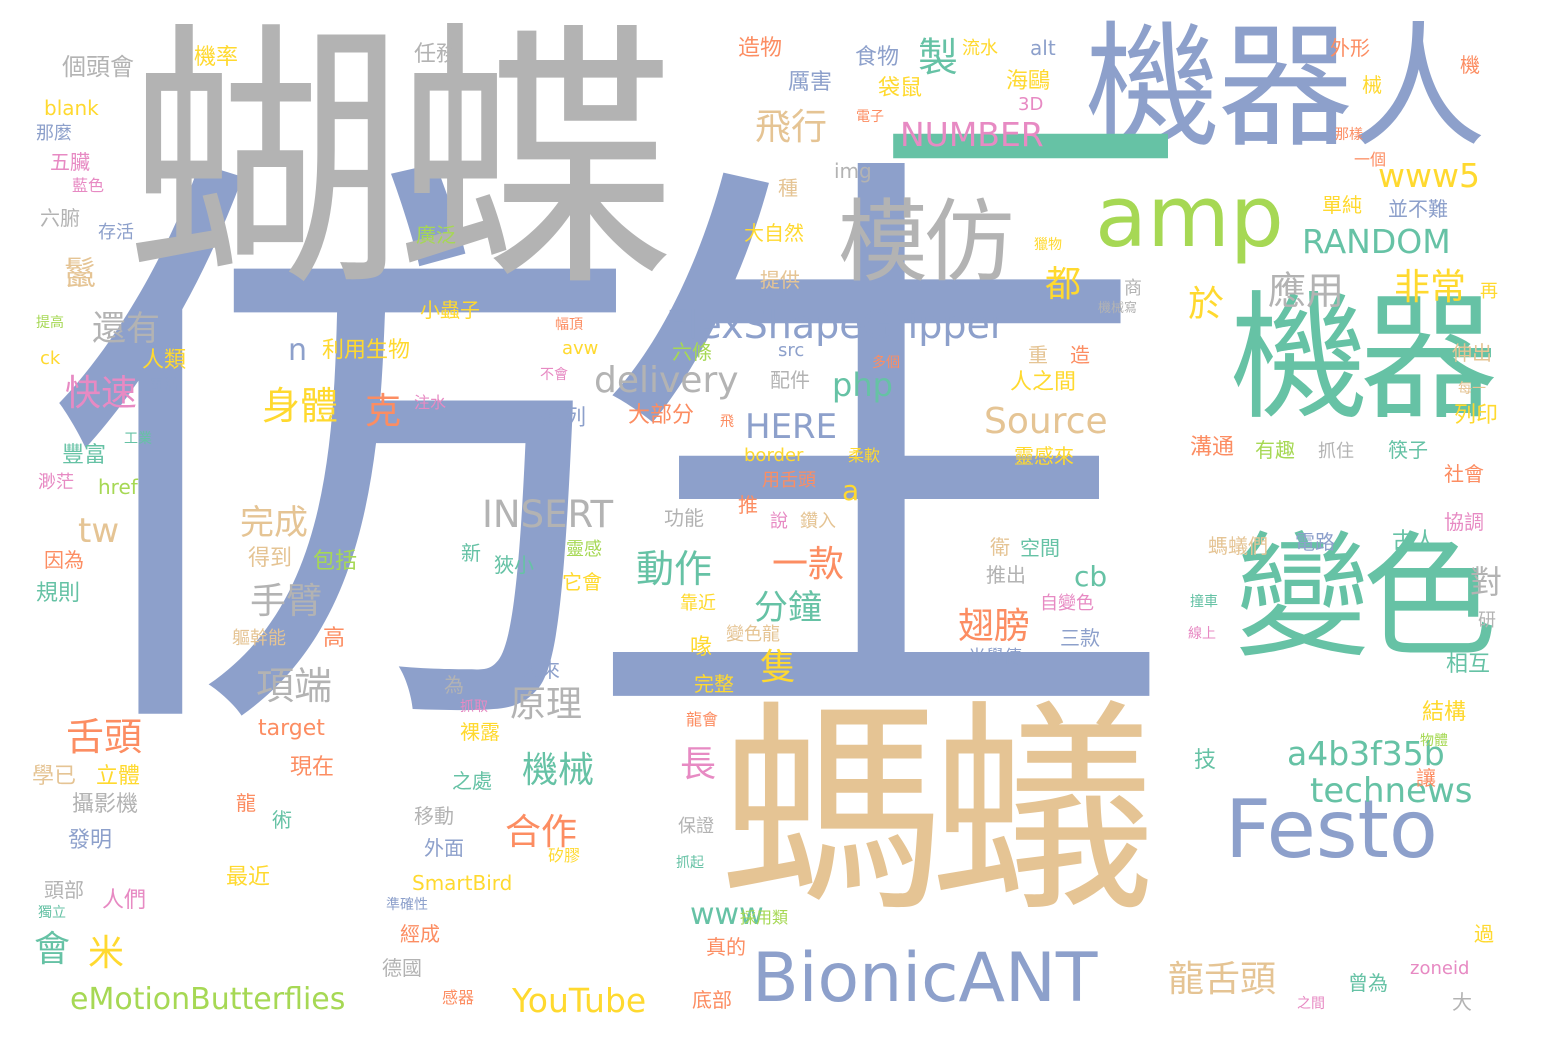 This screenshot has height=1052, width=1548. What do you see at coordinates (1028, 81) in the screenshot?
I see `word-69: 海鷗` at bounding box center [1028, 81].